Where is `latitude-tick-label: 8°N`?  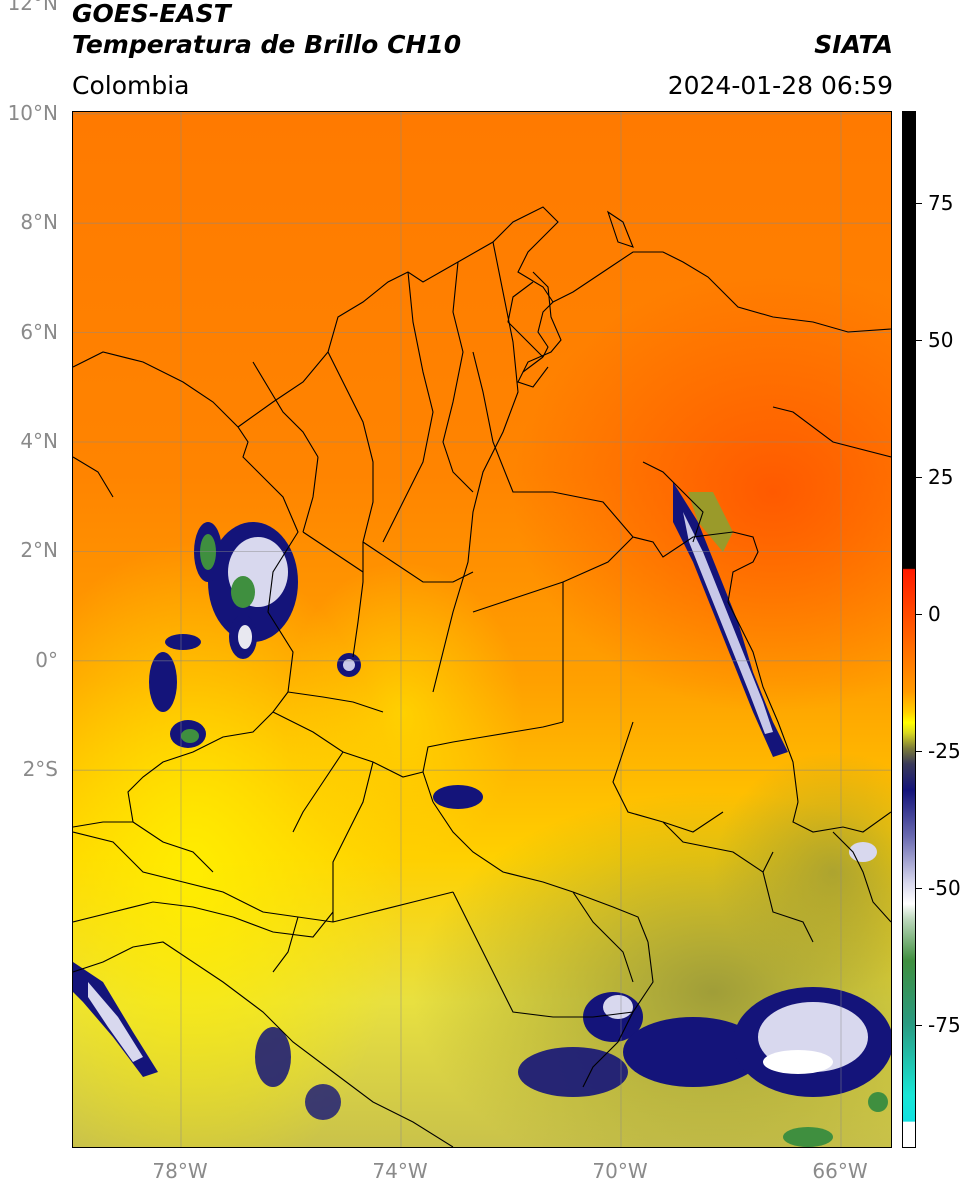
latitude-tick-label: 8°N is located at coordinates (39, 222).